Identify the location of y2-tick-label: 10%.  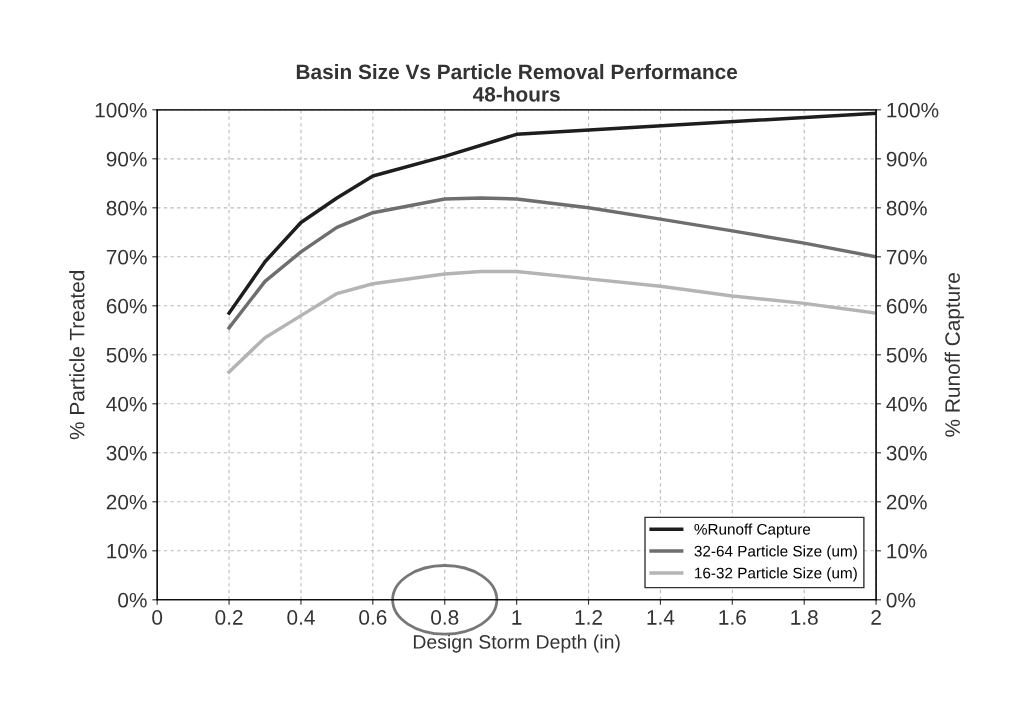
(907, 551).